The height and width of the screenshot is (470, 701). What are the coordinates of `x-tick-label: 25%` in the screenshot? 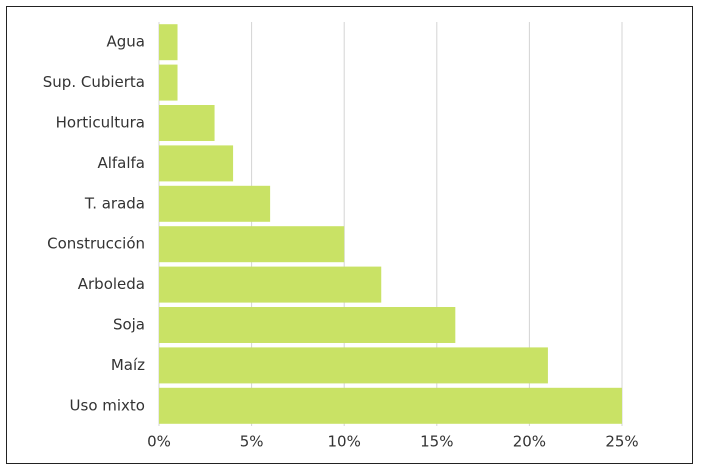 It's located at (621, 442).